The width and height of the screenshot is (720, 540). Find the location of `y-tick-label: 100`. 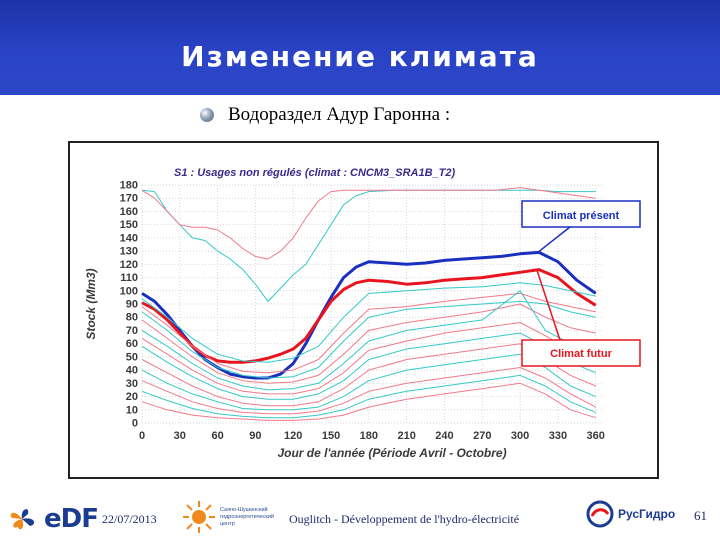

y-tick-label: 100 is located at coordinates (129, 291).